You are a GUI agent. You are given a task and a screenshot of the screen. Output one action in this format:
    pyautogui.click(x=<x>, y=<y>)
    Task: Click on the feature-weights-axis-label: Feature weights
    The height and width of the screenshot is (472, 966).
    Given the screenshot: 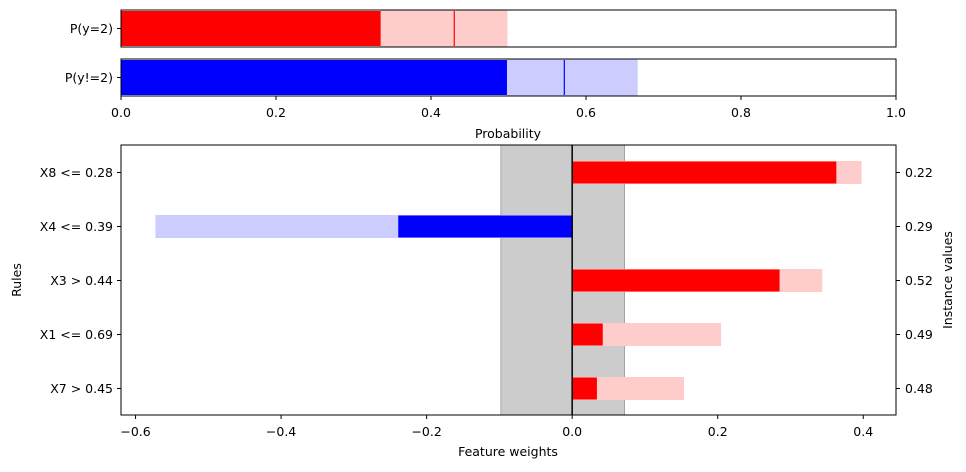 What is the action you would take?
    pyautogui.click(x=508, y=451)
    